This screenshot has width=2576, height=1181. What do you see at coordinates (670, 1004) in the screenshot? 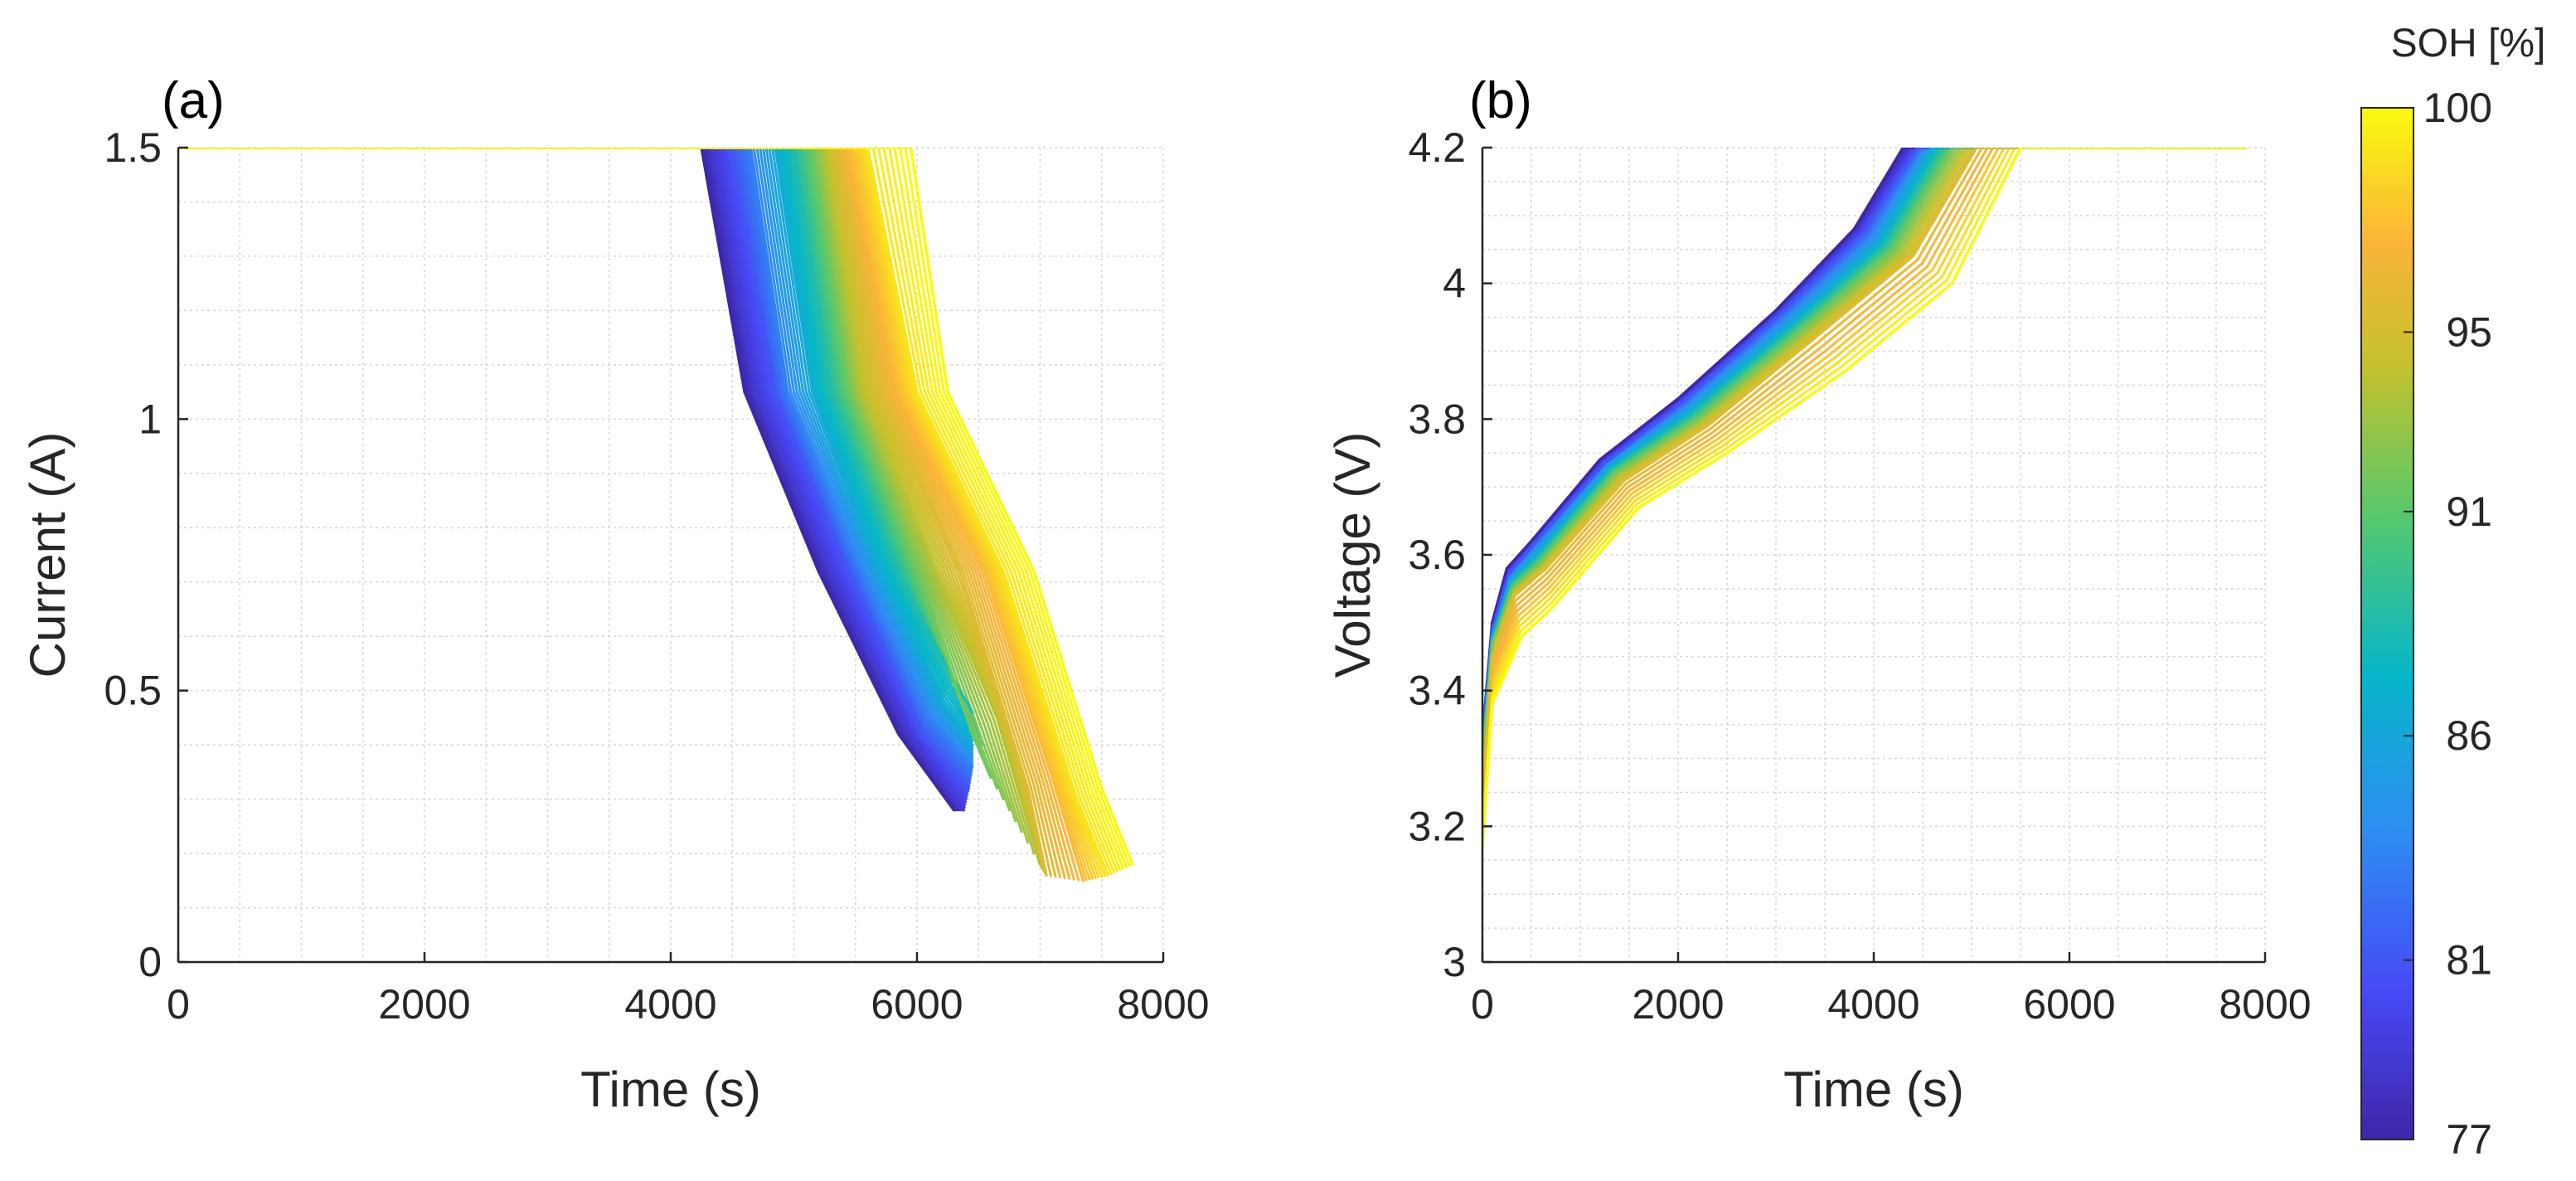
I see `x-tick-label: 4000` at bounding box center [670, 1004].